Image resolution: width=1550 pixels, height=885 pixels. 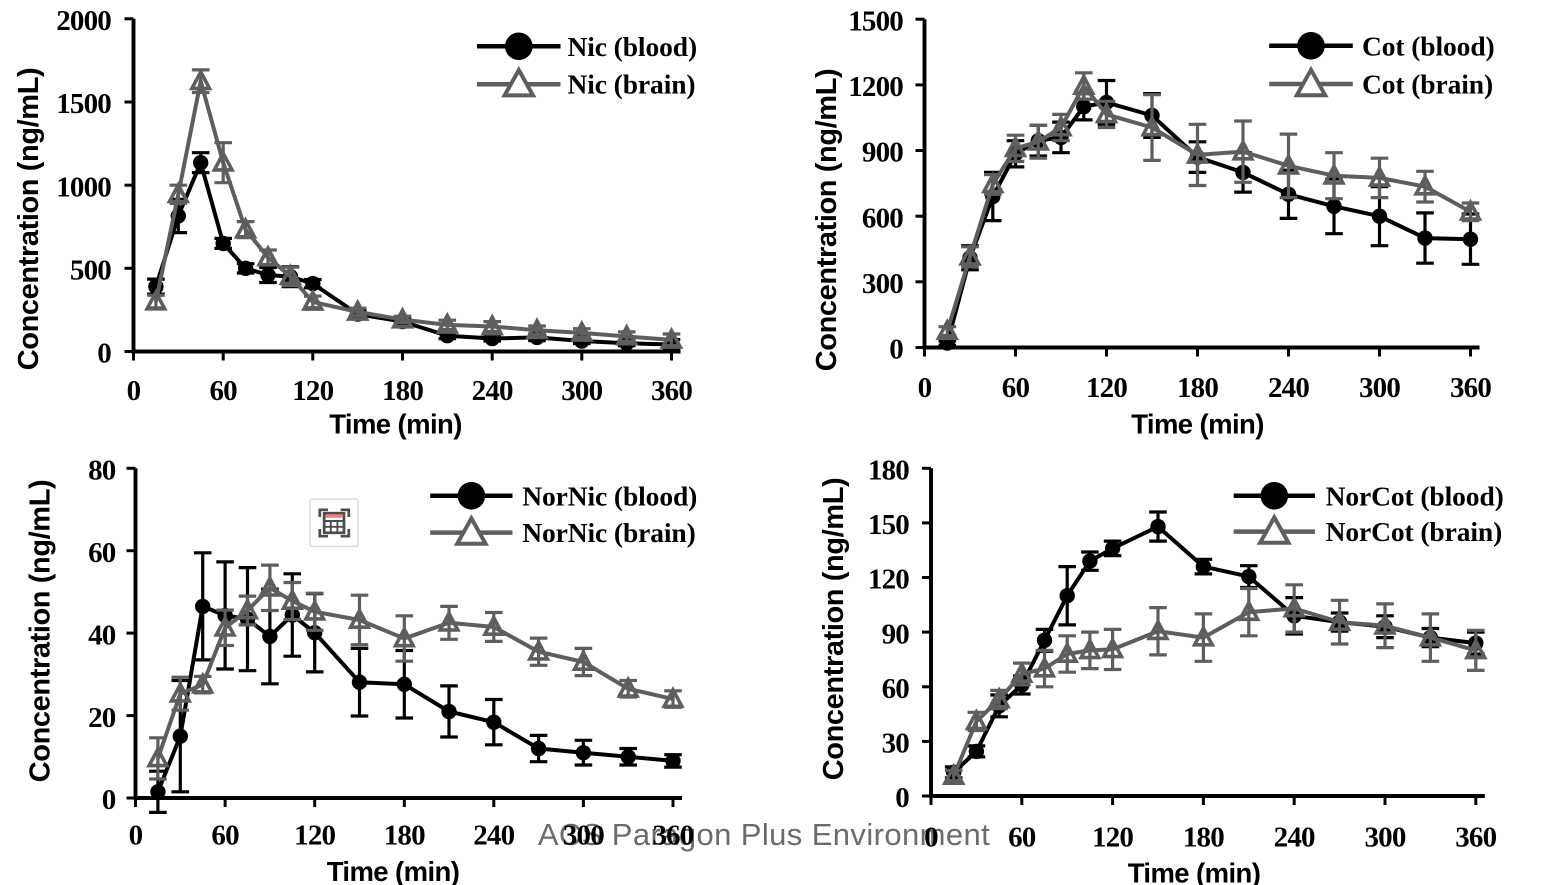 I want to click on svg-text: 90, so click(x=896, y=634).